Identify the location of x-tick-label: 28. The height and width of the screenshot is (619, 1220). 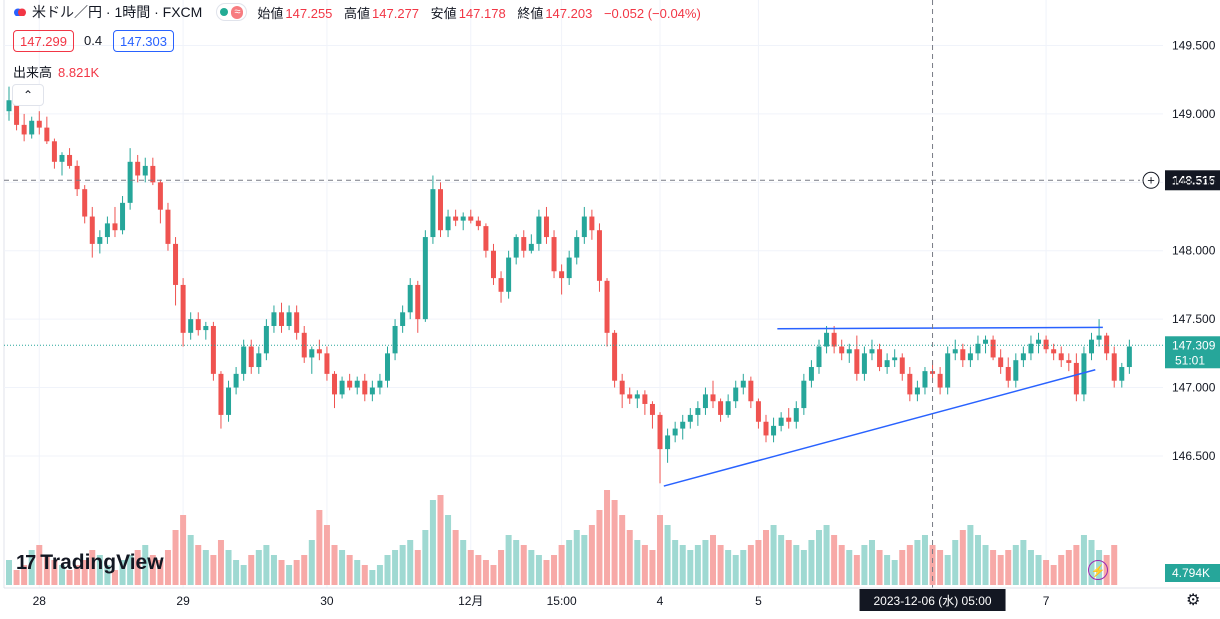
(40, 601).